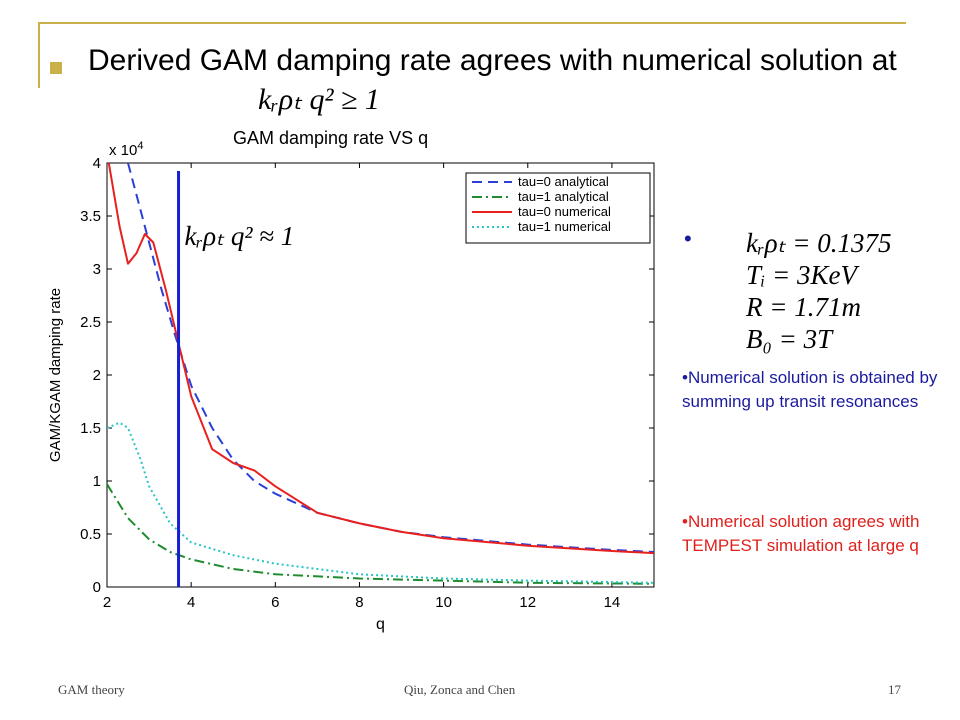 Image resolution: width=960 pixels, height=720 pixels. I want to click on x-tick-label: 4, so click(191, 602).